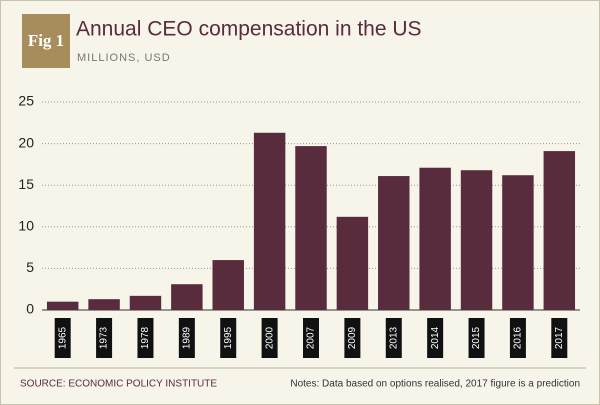 The image size is (600, 405). What do you see at coordinates (118, 384) in the screenshot?
I see `source: SOURCE: ECONOMIC POLICY INSTITUTE` at bounding box center [118, 384].